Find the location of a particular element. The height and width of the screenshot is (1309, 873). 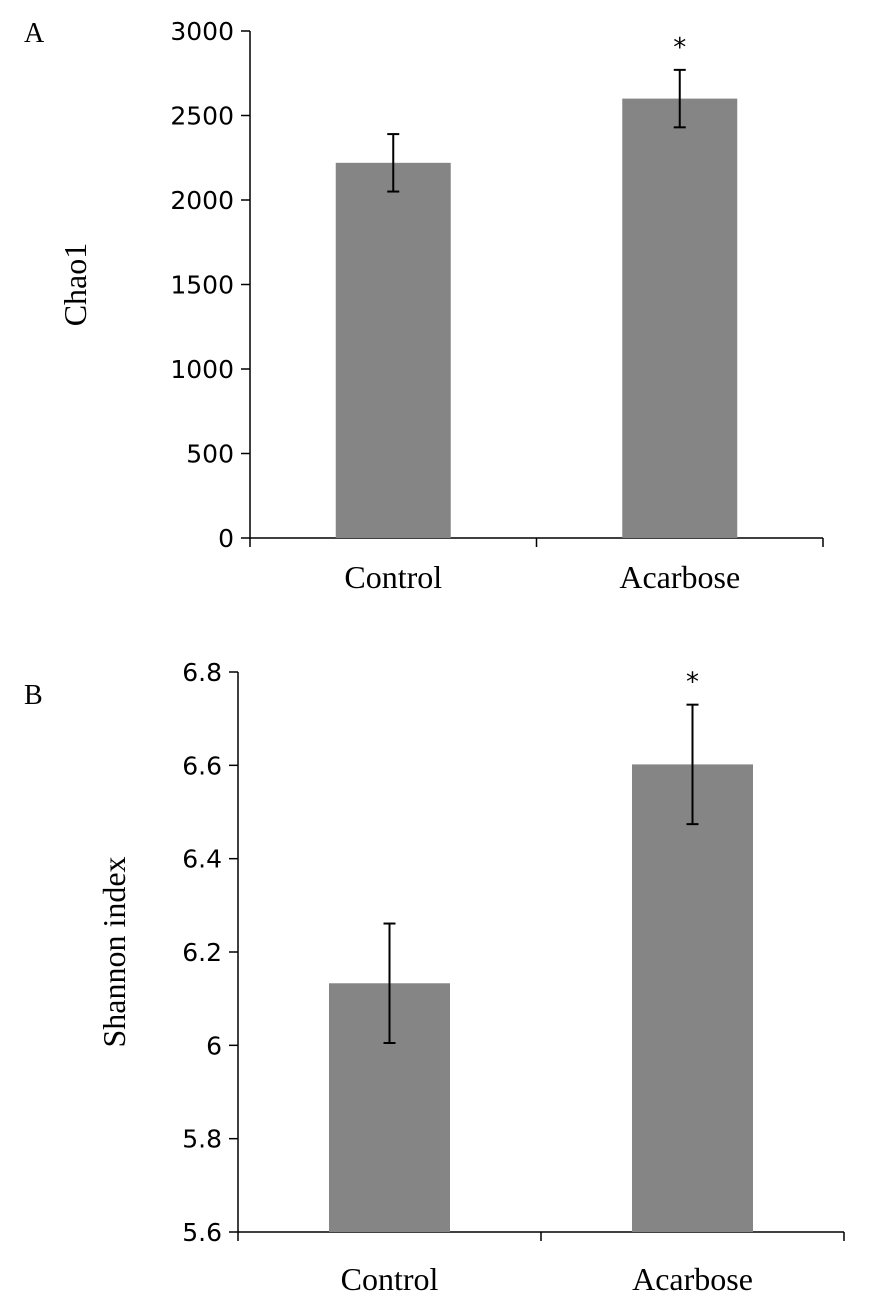

y-tick-label: 0 is located at coordinates (226, 538).